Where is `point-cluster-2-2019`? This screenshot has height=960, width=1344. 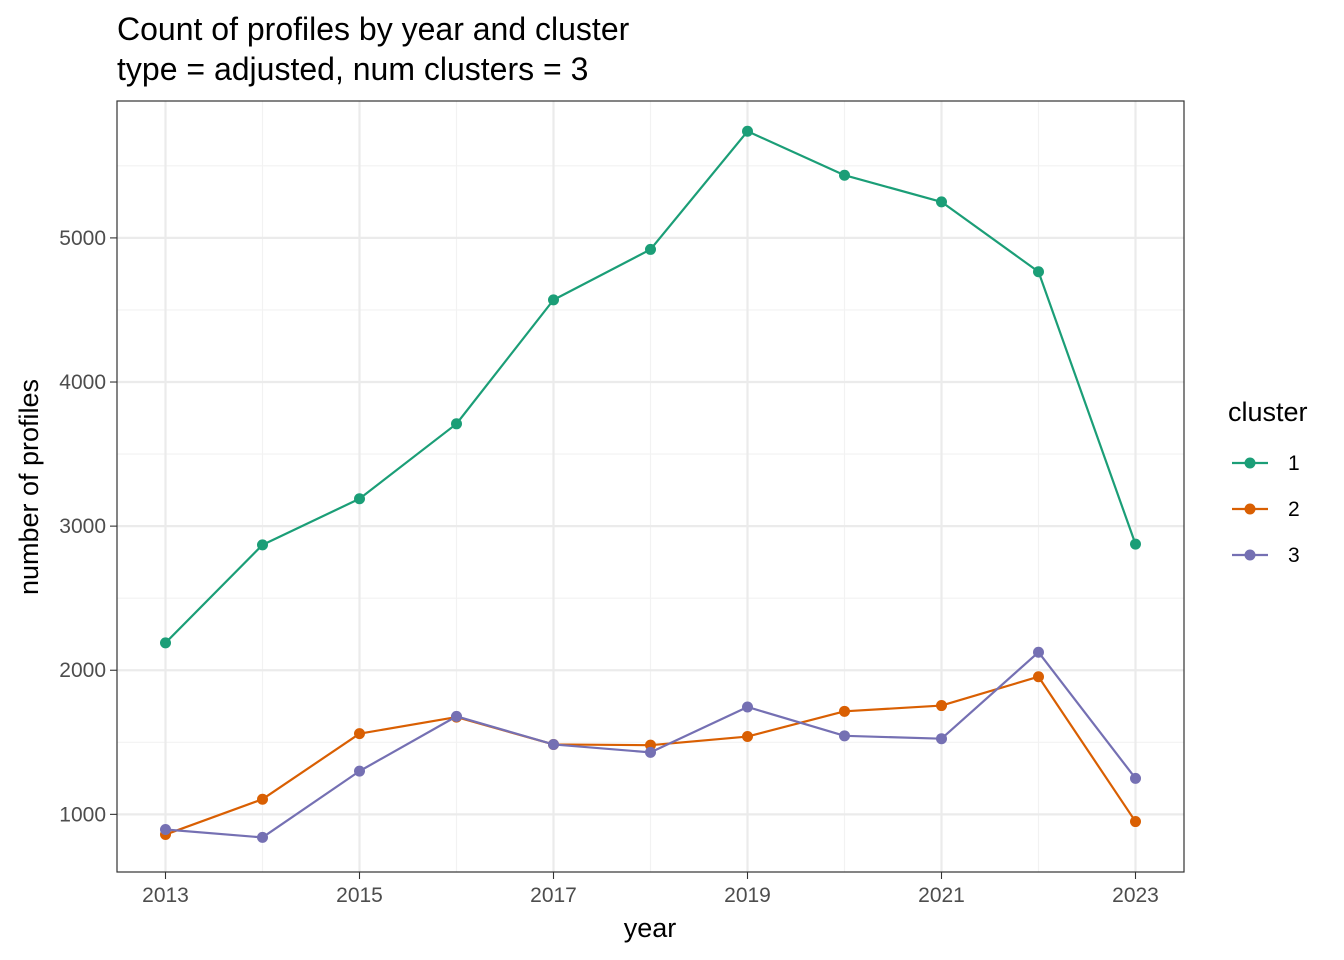
point-cluster-2-2019 is located at coordinates (747, 737).